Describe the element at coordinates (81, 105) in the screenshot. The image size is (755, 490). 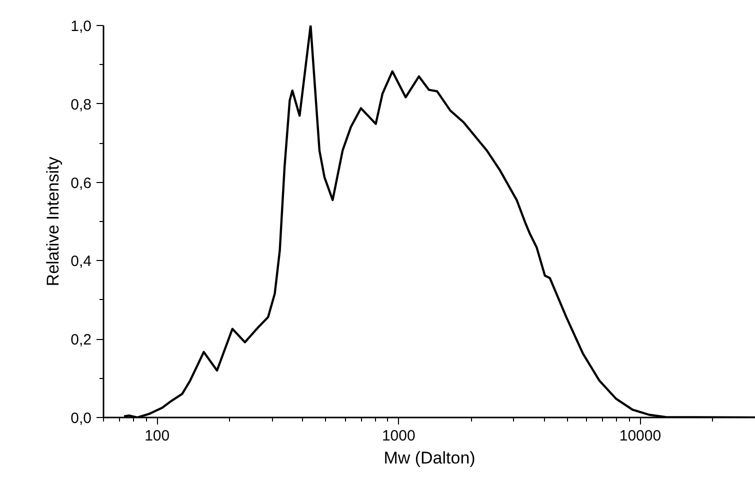
I see `y-tick-label: 0,8` at that location.